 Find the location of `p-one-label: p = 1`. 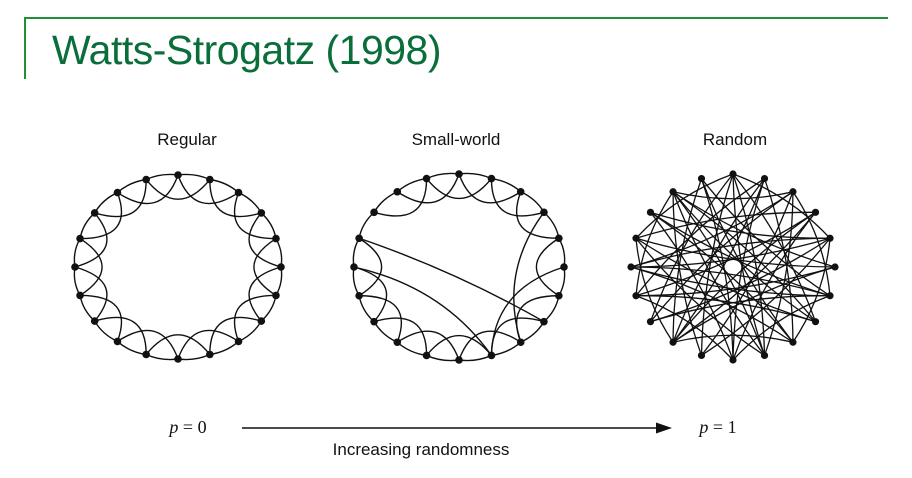

p-one-label: p = 1 is located at coordinates (716, 427).